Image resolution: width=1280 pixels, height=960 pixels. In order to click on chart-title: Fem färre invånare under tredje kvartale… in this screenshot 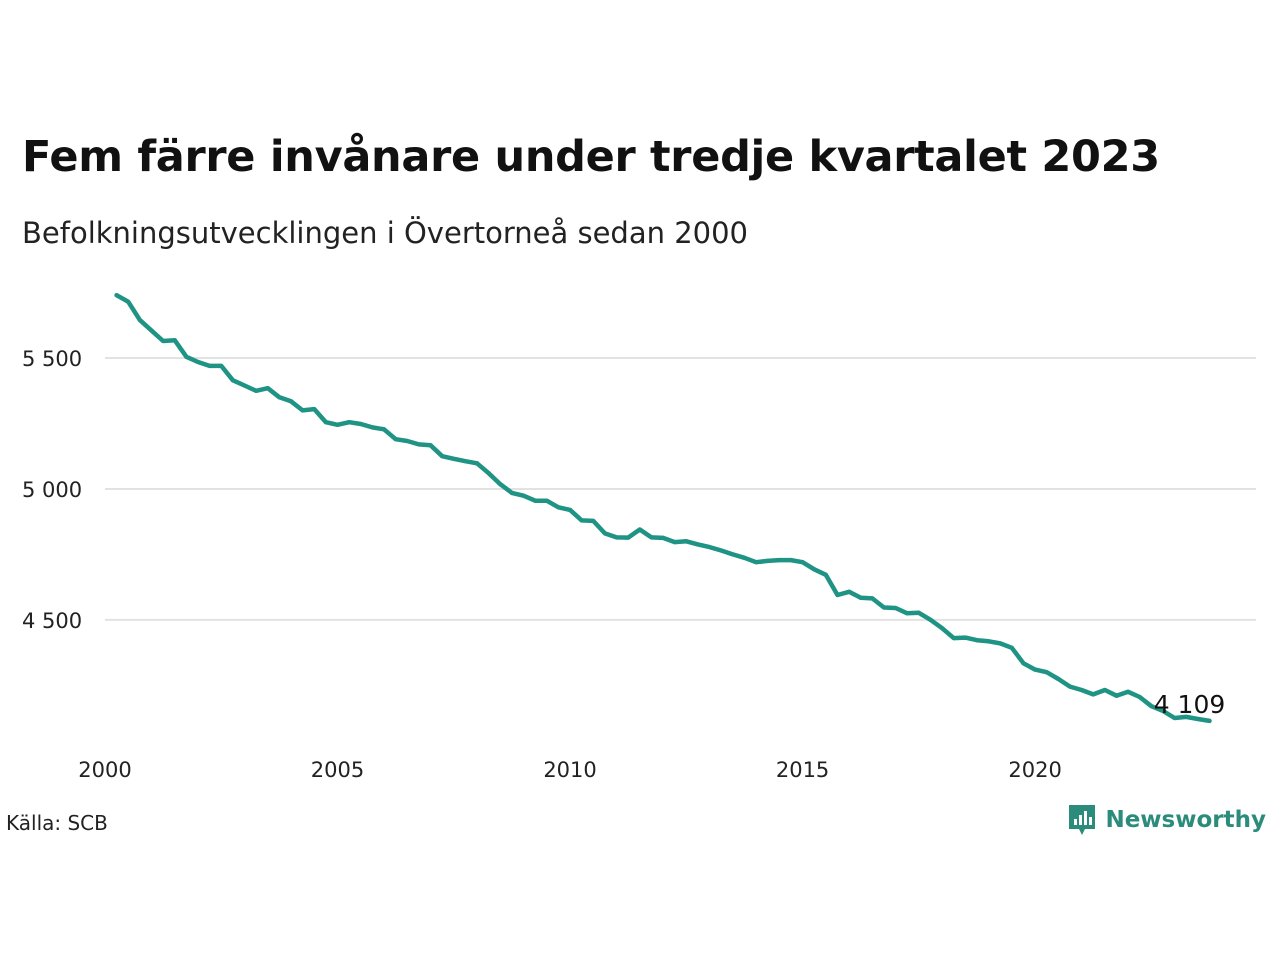, I will do `click(591, 157)`.